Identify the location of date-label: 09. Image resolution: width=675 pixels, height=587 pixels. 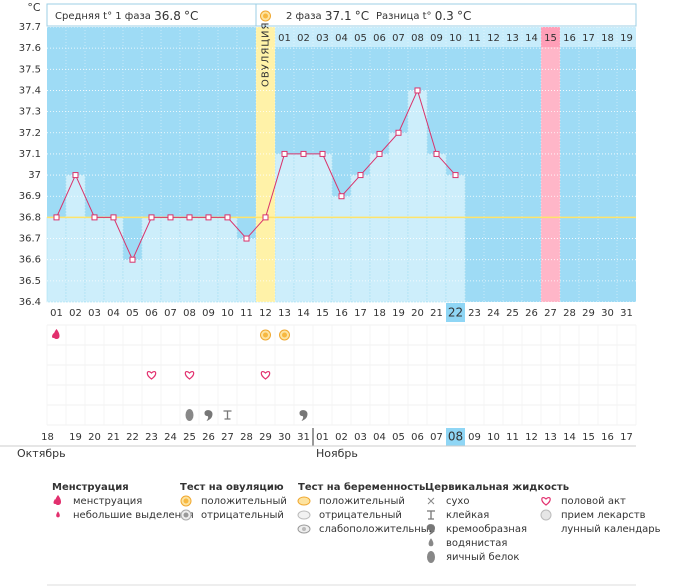
(474, 437).